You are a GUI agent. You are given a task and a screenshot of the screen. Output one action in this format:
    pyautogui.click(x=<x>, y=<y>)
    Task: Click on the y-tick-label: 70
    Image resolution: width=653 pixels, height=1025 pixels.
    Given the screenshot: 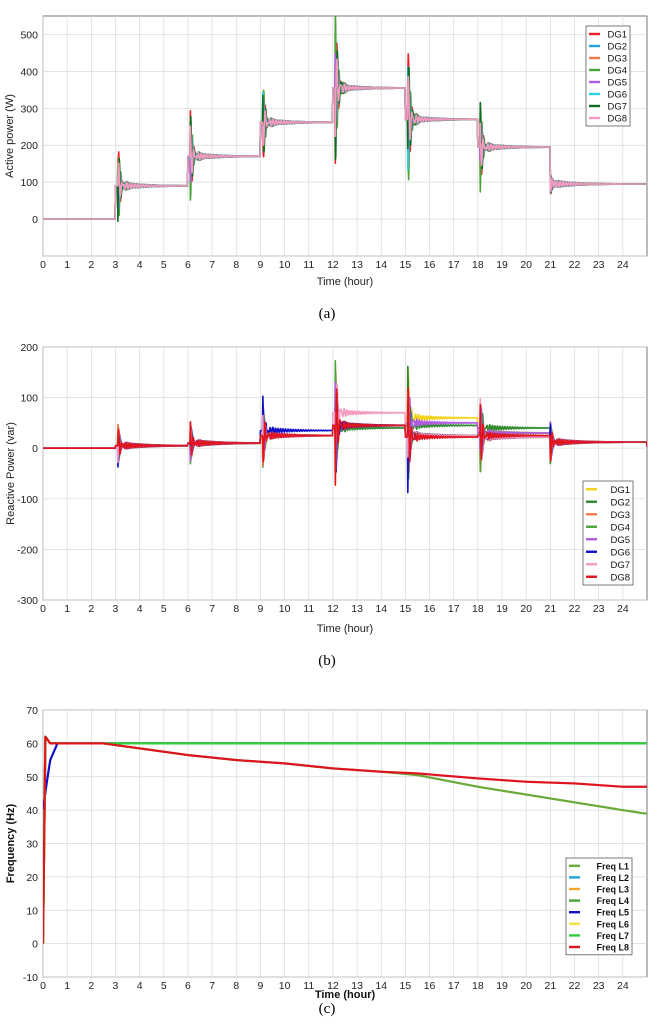 What is the action you would take?
    pyautogui.click(x=32, y=711)
    